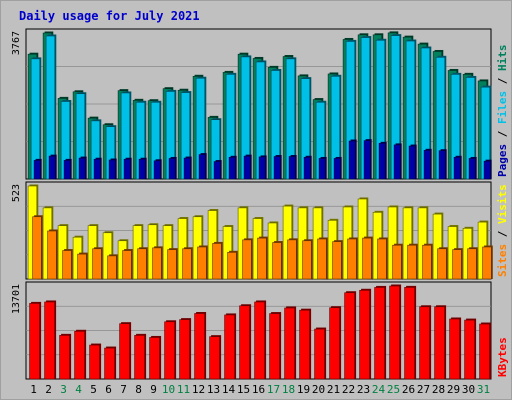  Describe the element at coordinates (318, 389) in the screenshot. I see `x-tick-label-20: 20` at that location.